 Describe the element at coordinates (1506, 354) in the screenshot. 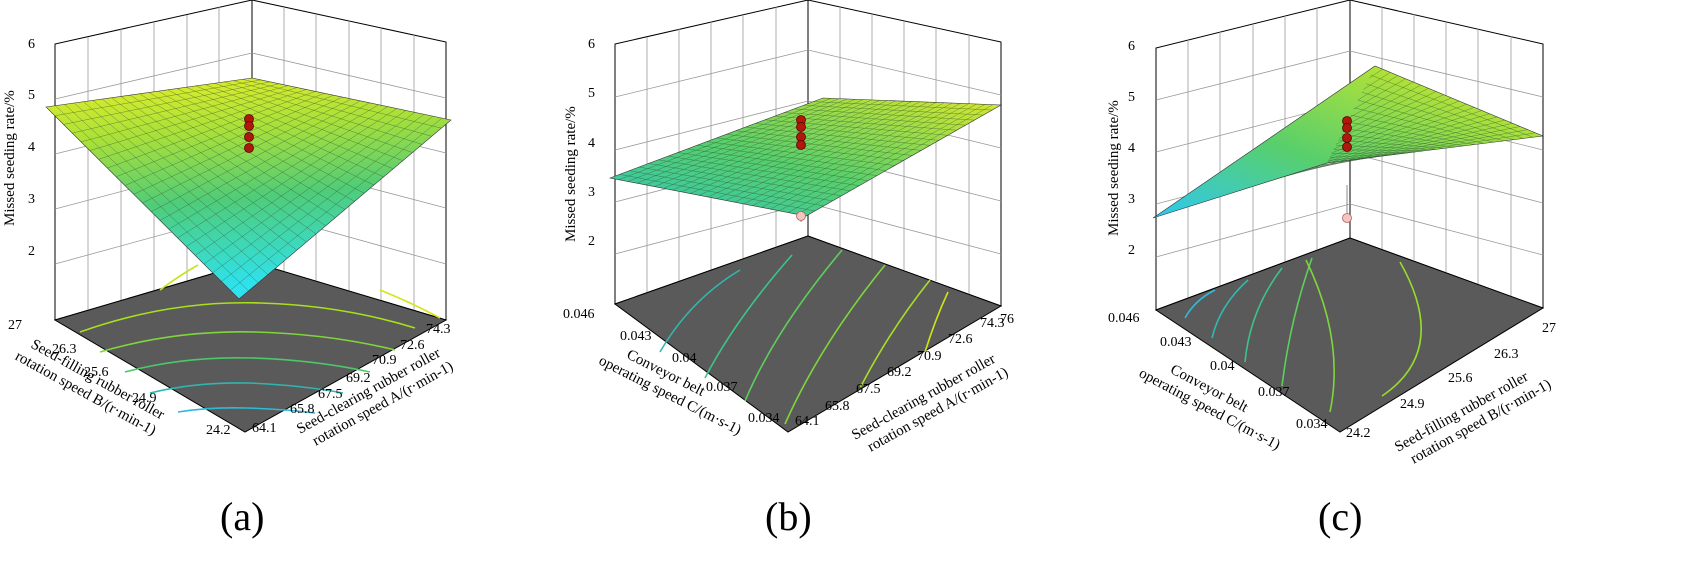

I see `right-tick: 26.3` at that location.